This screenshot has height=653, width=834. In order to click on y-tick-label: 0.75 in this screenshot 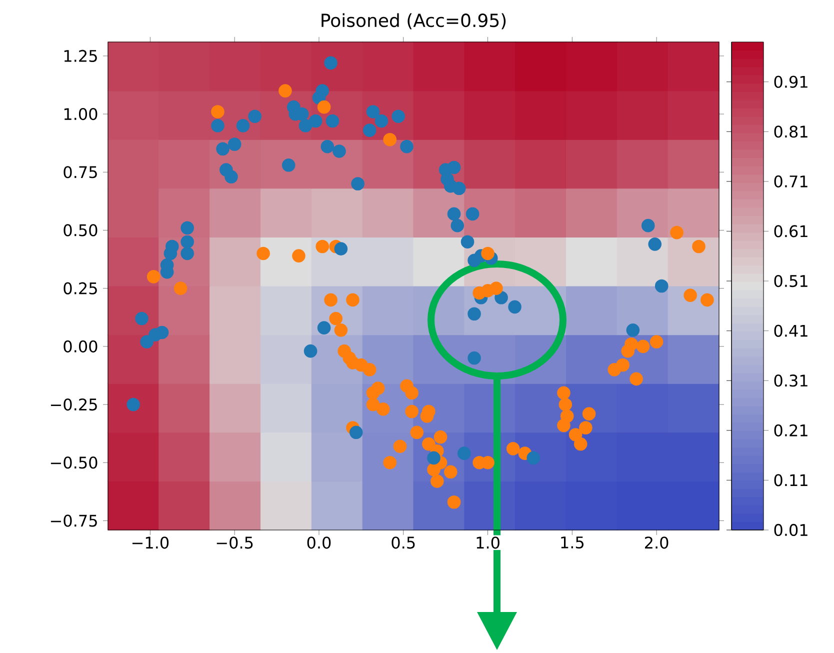, I will do `click(80, 172)`.